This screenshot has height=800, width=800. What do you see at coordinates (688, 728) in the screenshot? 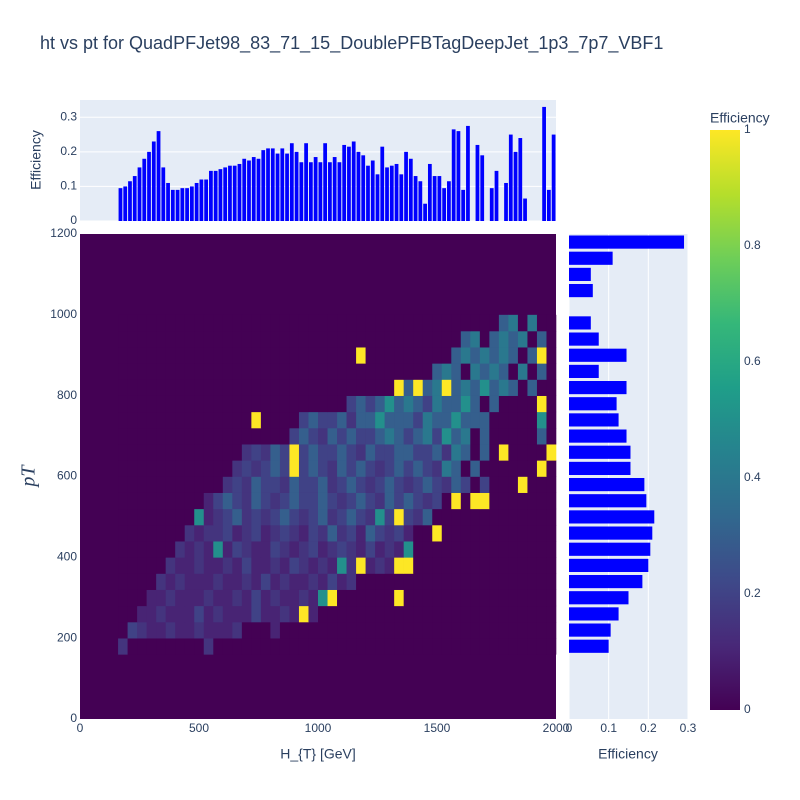
I see `x-tick-label: 0.3` at bounding box center [688, 728].